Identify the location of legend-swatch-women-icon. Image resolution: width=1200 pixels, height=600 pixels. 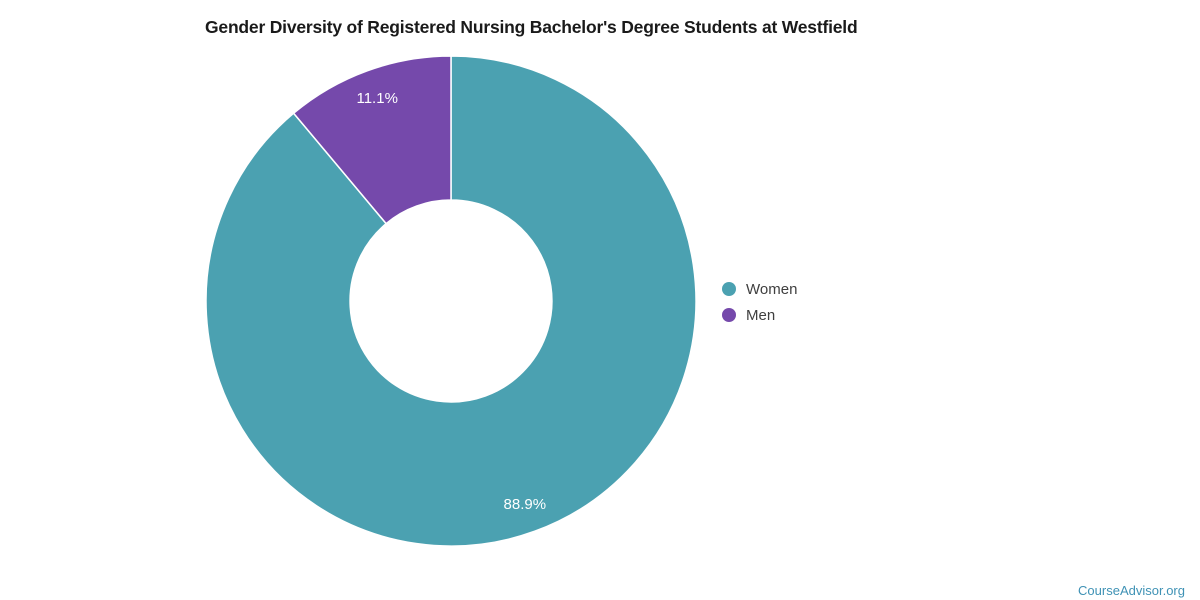
(729, 289).